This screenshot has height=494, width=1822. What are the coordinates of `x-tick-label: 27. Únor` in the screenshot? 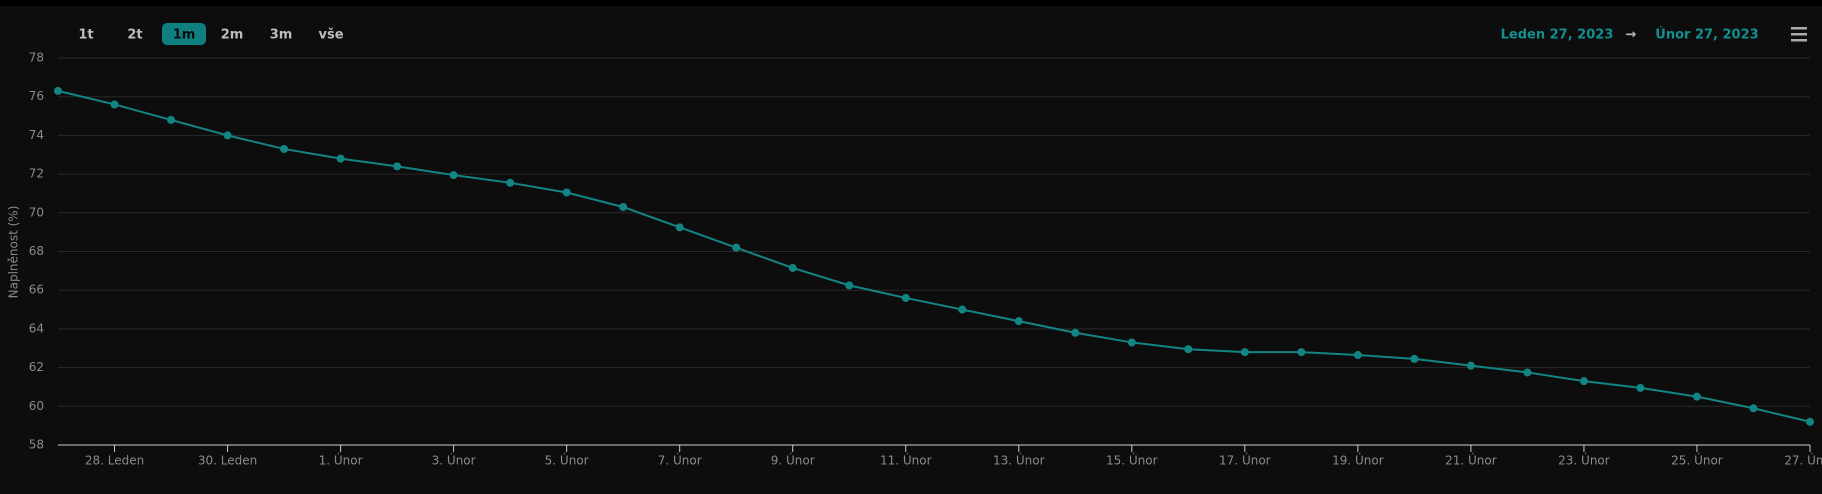 It's located at (1803, 460).